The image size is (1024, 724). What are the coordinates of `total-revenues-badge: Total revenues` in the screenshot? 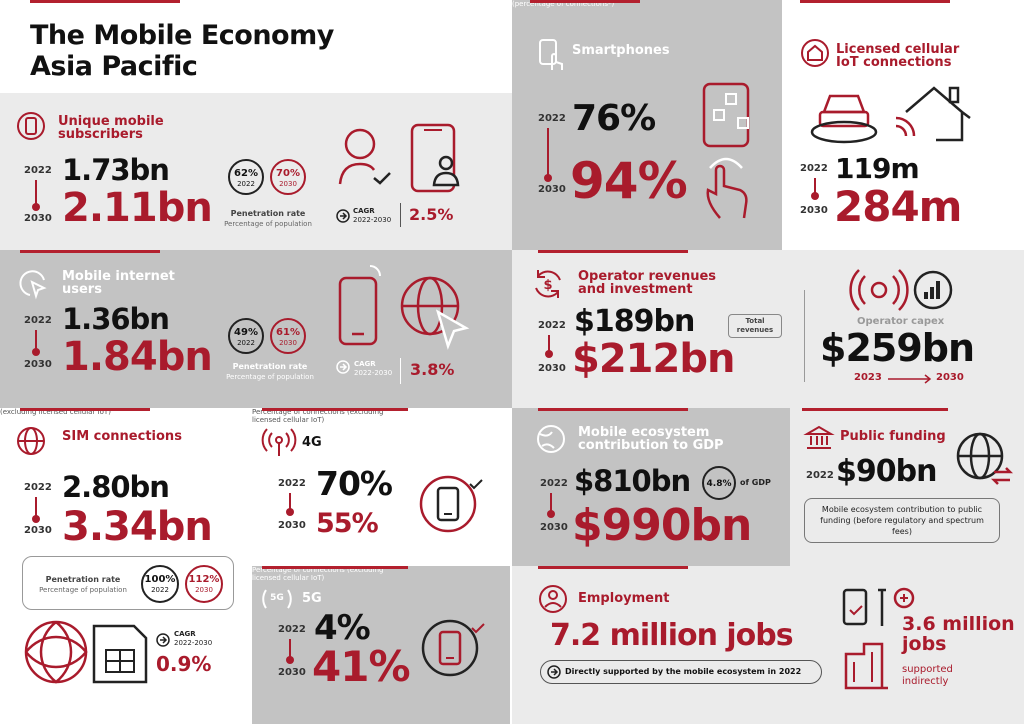 It's located at (755, 326).